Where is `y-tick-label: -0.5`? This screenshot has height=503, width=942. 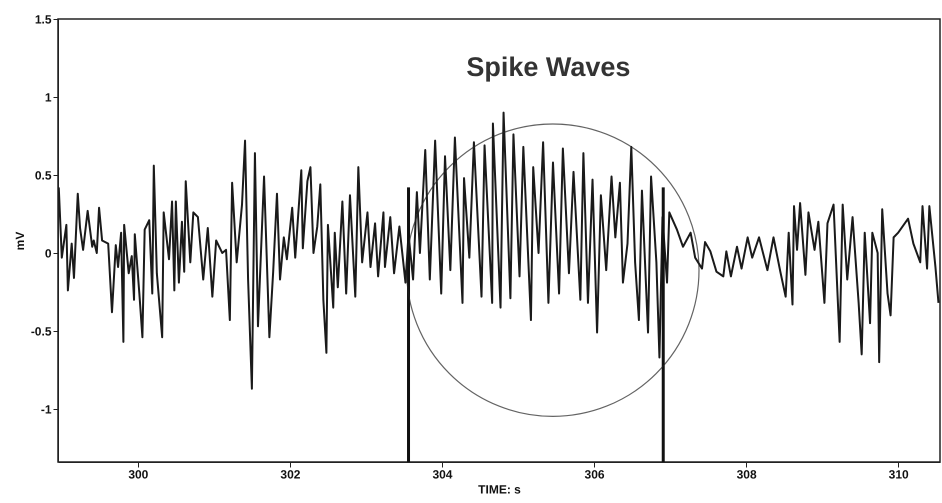
y-tick-label: -0.5 is located at coordinates (41, 331).